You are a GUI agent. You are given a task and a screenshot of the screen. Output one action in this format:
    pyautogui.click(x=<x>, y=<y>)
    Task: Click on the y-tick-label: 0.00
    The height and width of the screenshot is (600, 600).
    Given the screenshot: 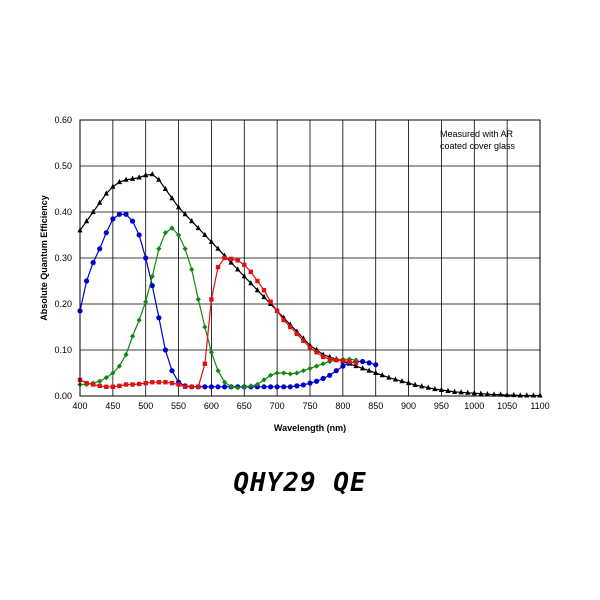 What is the action you would take?
    pyautogui.click(x=63, y=396)
    